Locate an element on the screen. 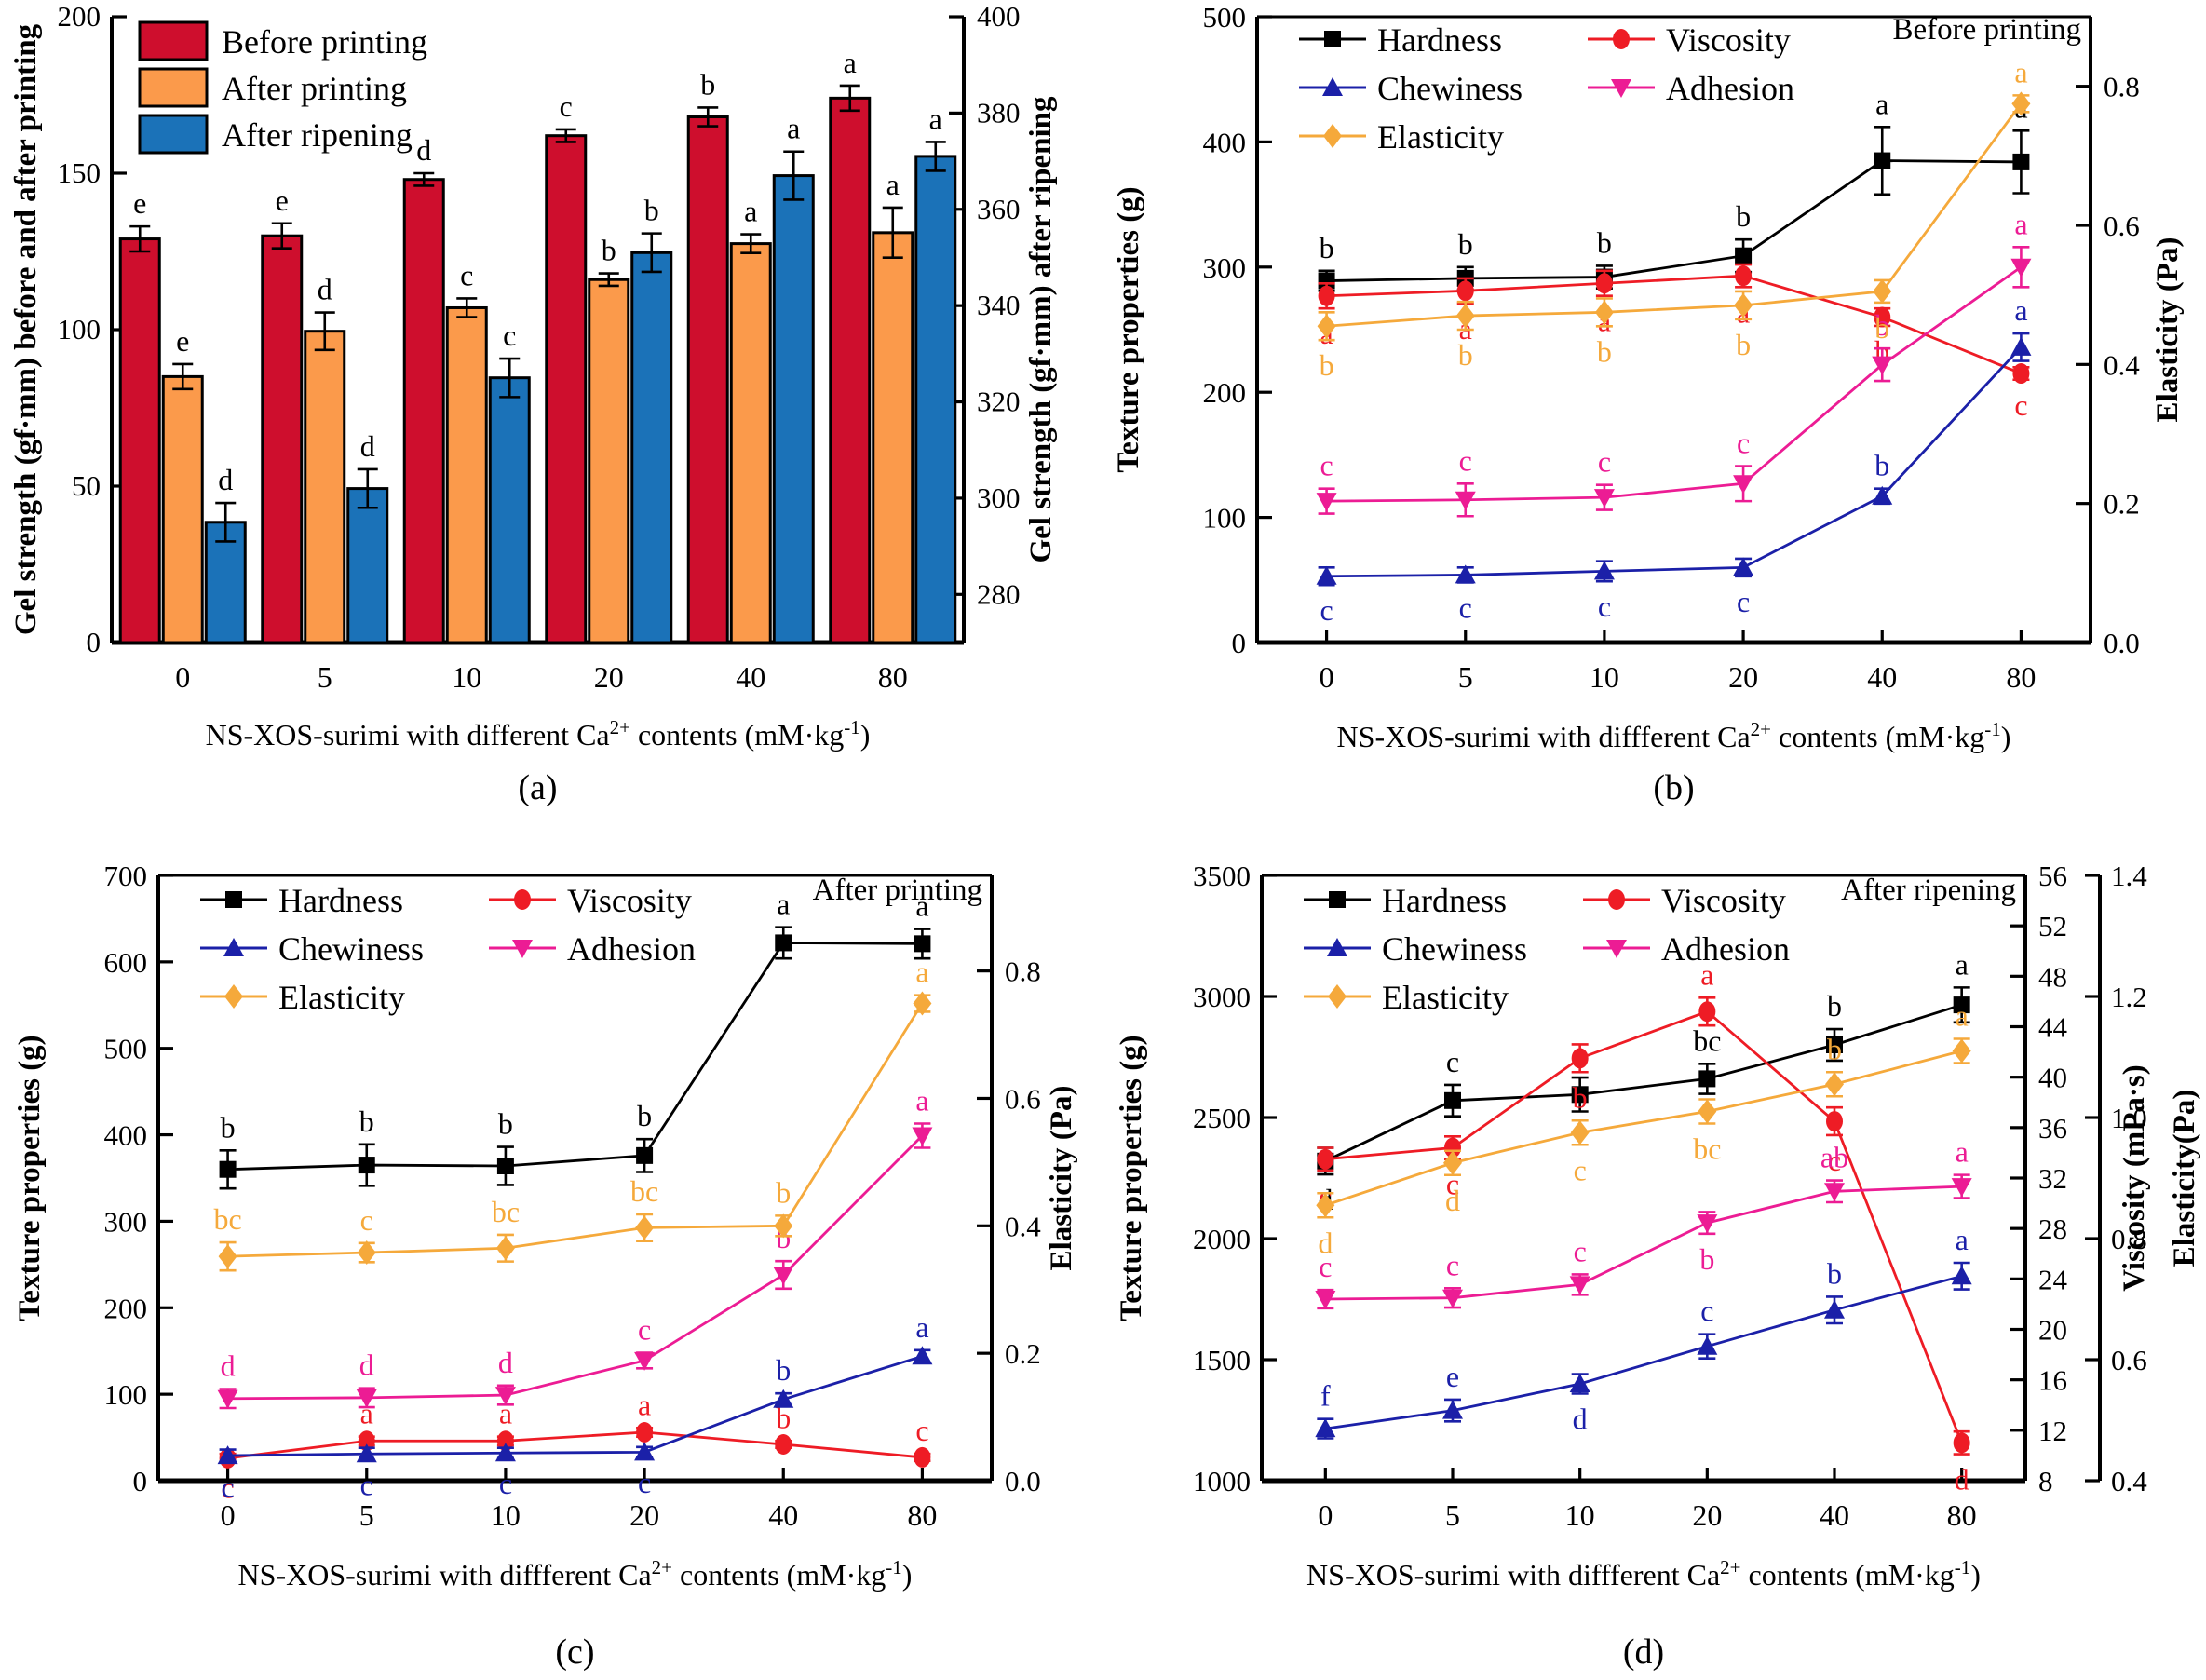 The image size is (2206, 1680). y2-tick-label: 40 is located at coordinates (2052, 1078).